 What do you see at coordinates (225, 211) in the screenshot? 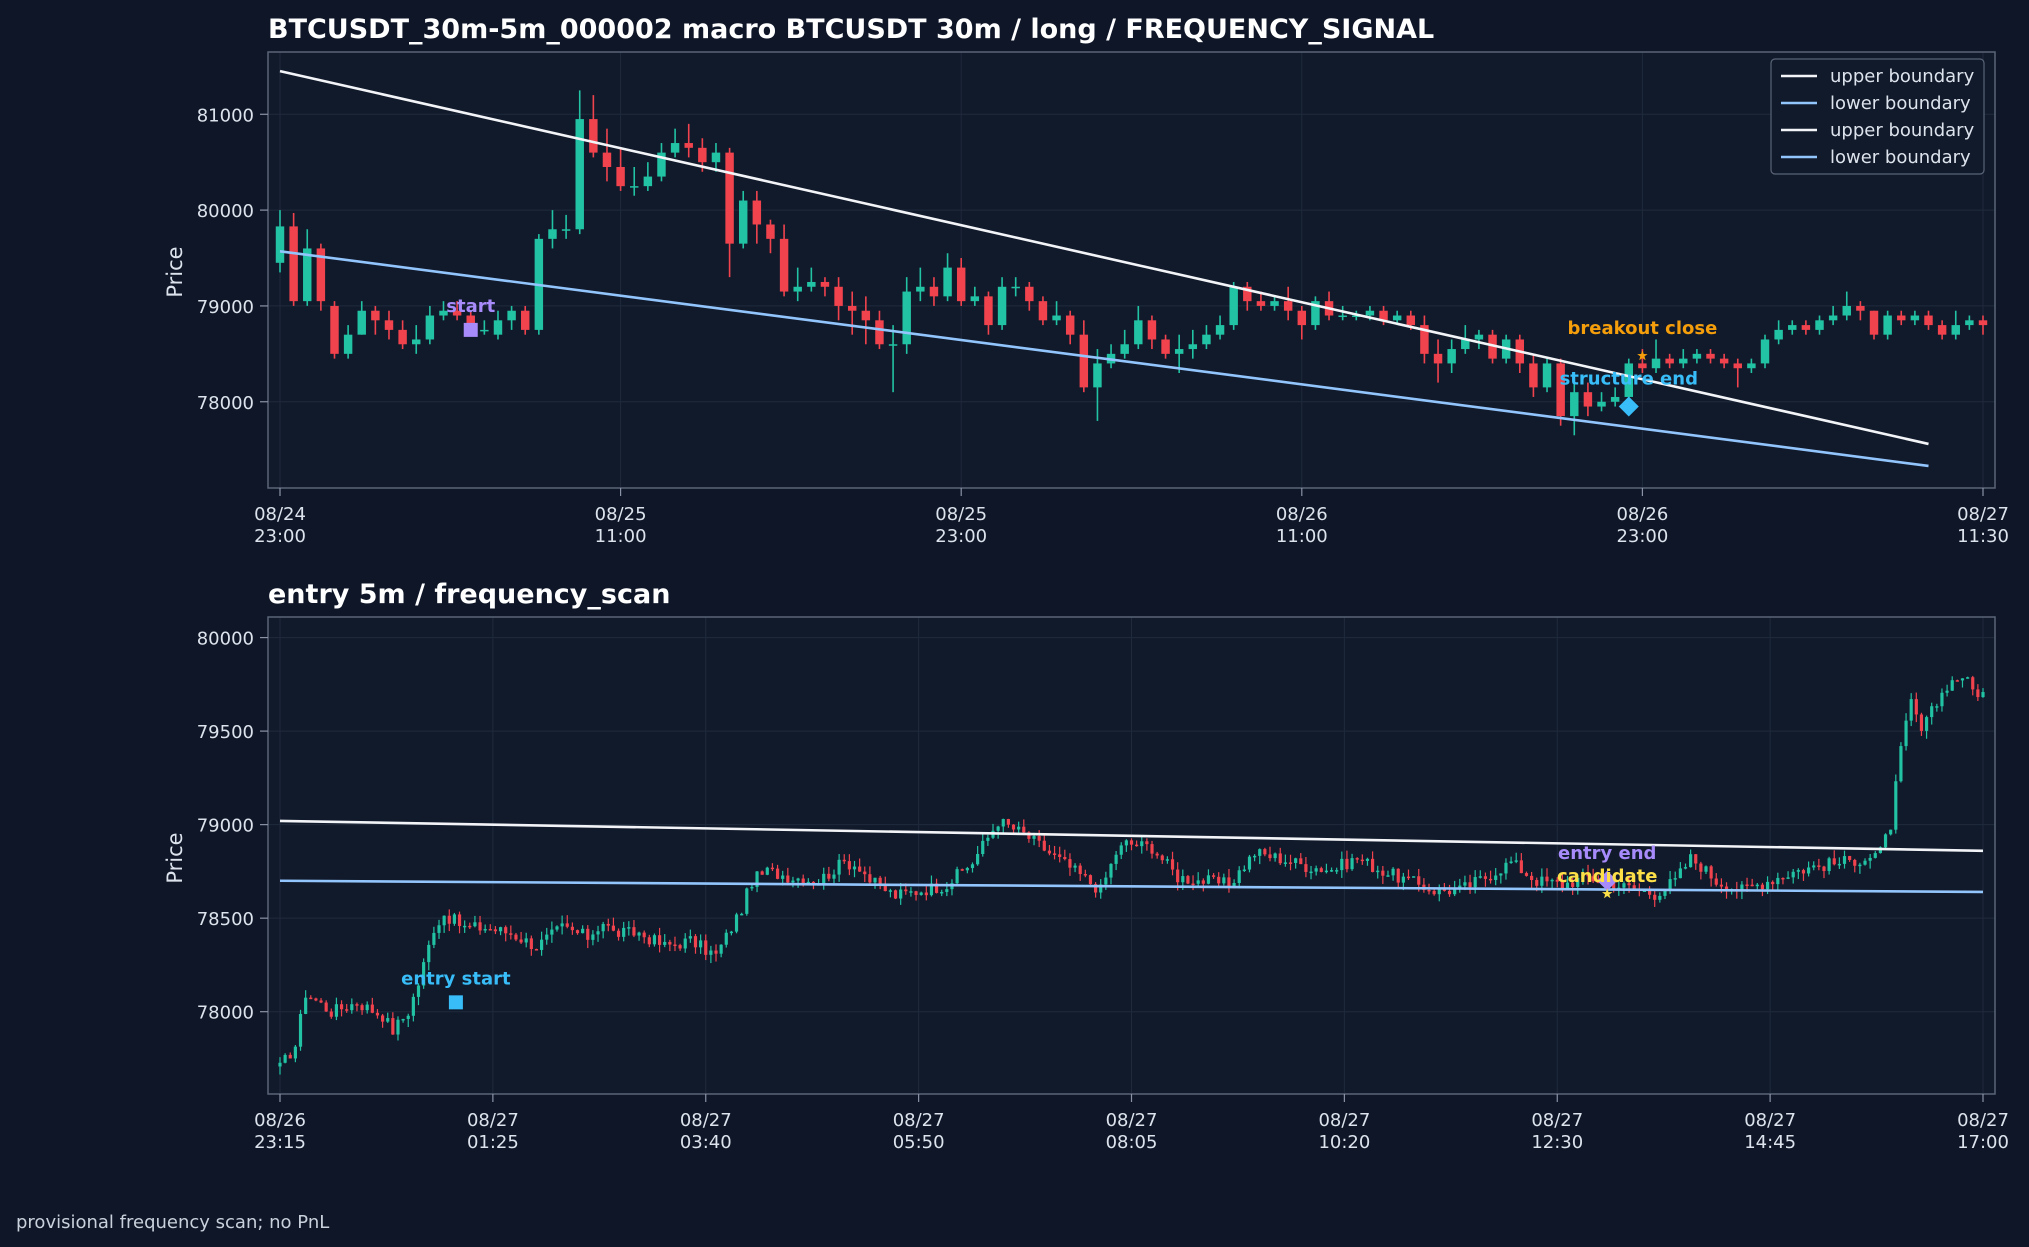
I see `y-tick-label: 80000` at bounding box center [225, 211].